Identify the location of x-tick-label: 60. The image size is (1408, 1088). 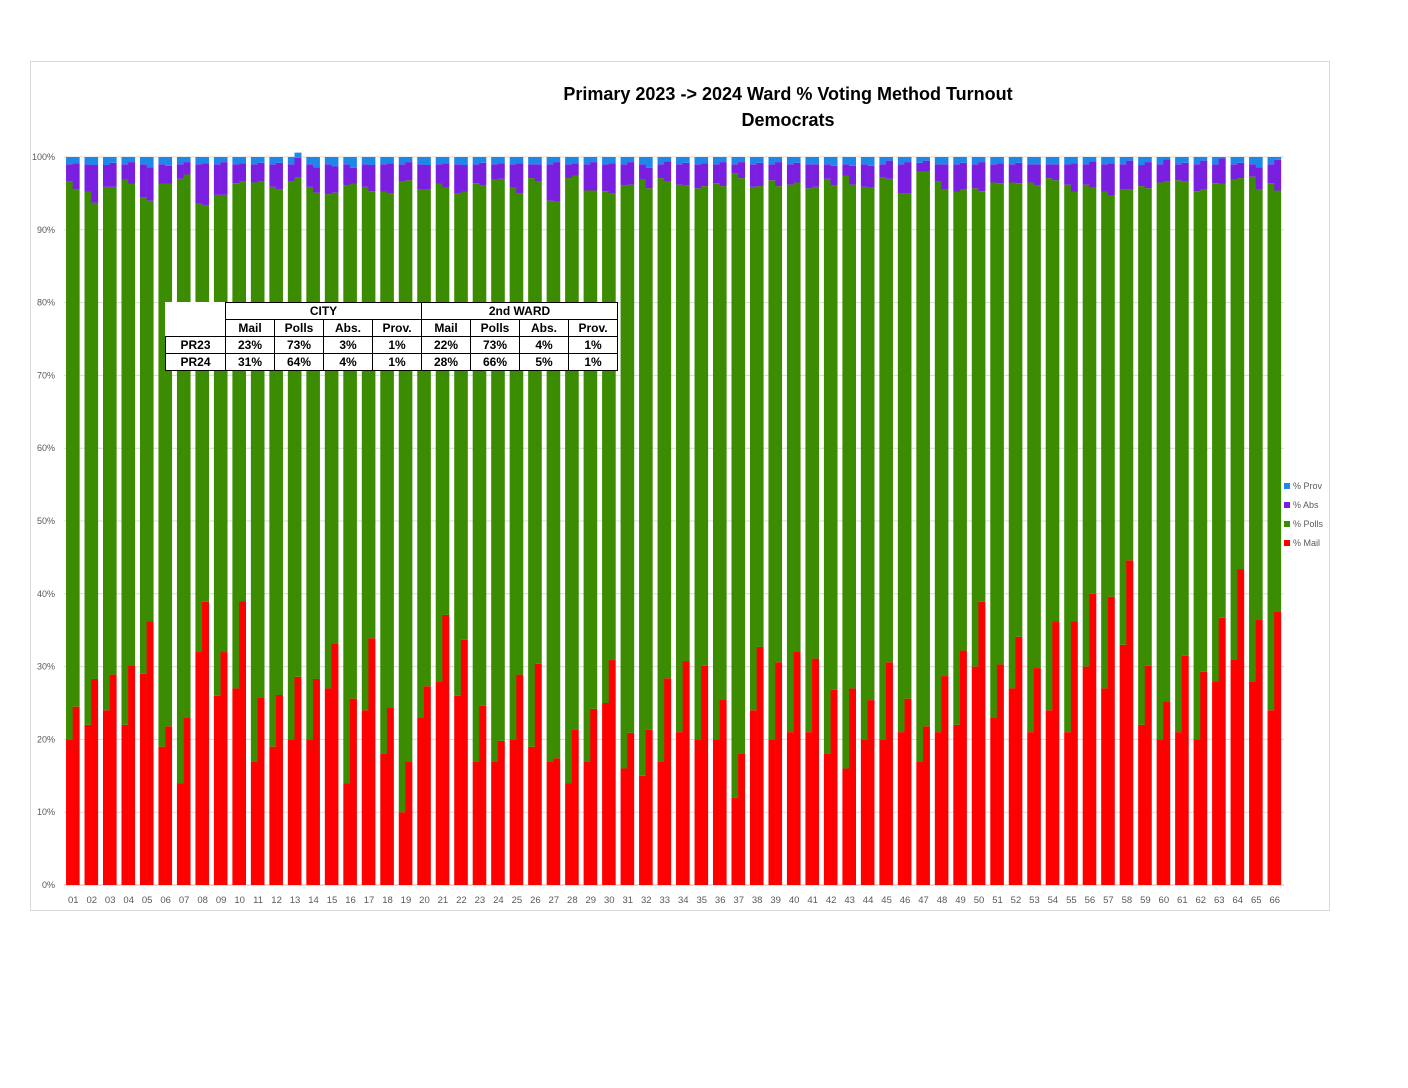
(1164, 900).